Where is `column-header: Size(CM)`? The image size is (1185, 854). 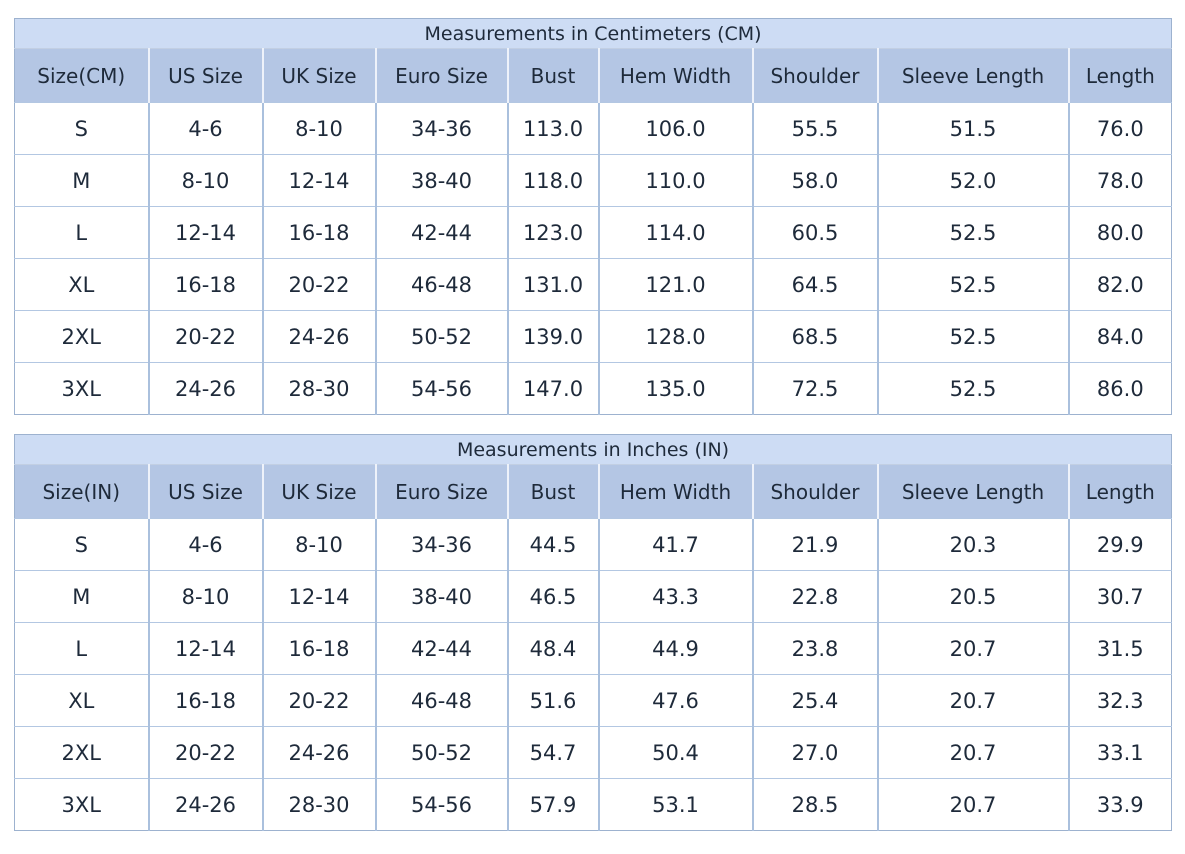 column-header: Size(CM) is located at coordinates (81, 75).